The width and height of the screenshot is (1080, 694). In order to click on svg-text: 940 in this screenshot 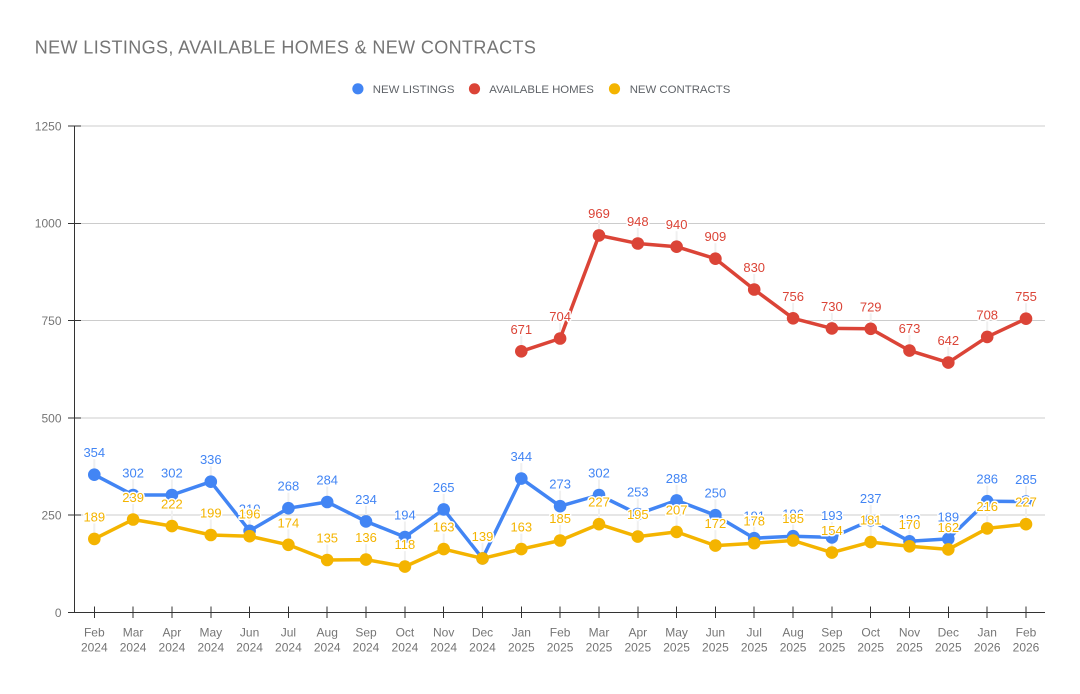, I will do `click(677, 224)`.